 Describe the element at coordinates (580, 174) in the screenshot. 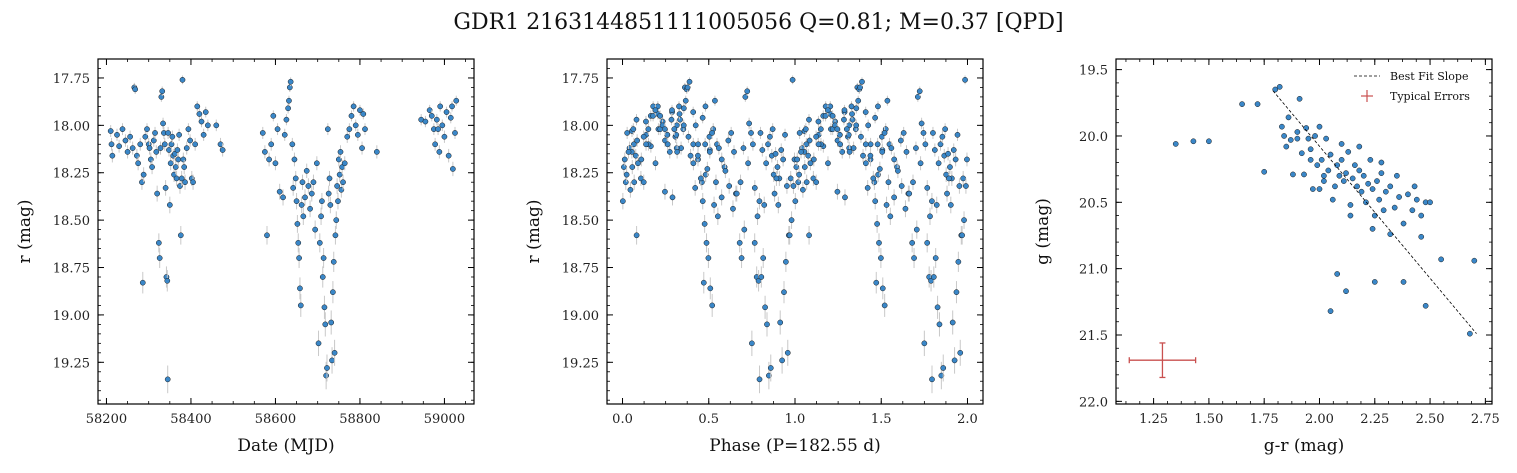

I see `panel-1-y-tick-label: 18.25` at that location.